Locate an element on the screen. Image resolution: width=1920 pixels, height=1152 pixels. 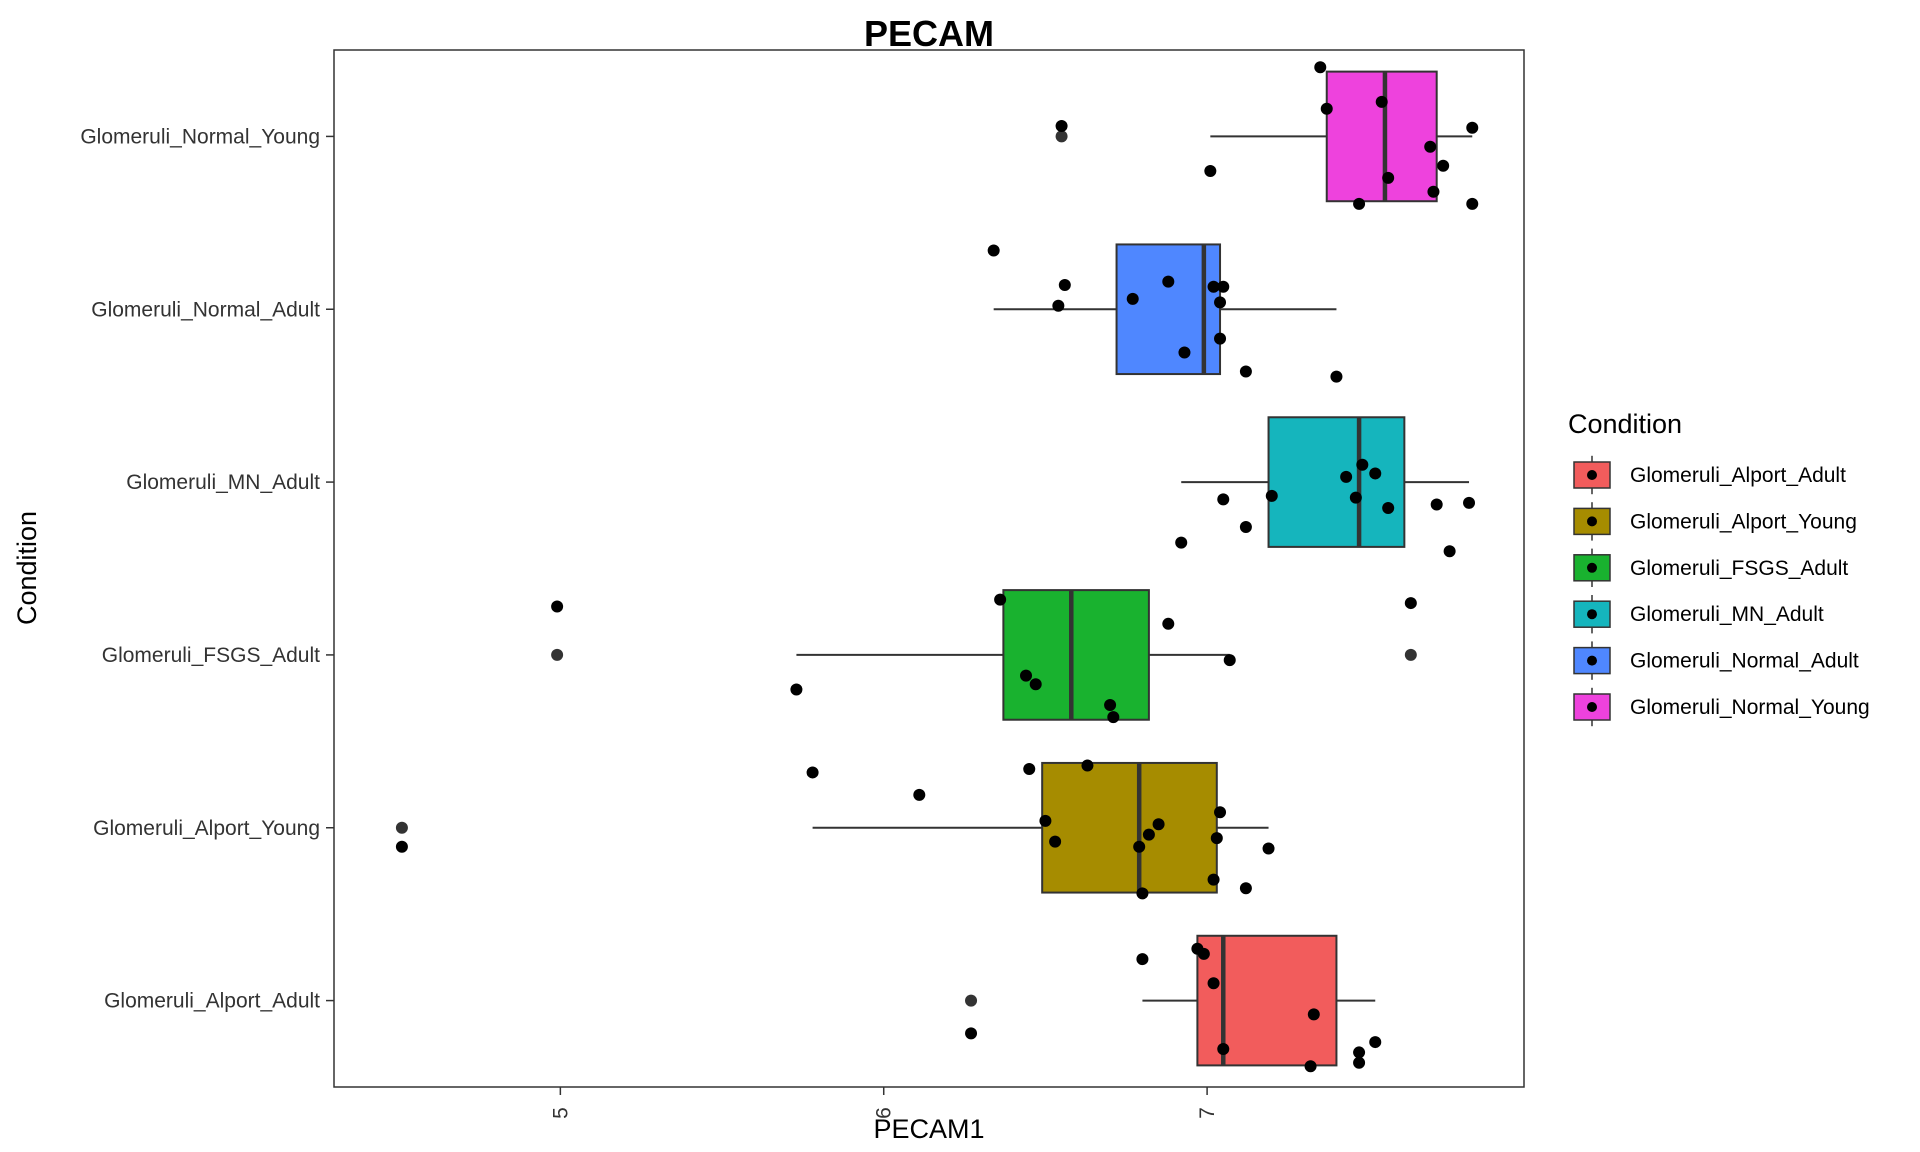
glomeruli-alport-adult-outlier is located at coordinates (971, 1000).